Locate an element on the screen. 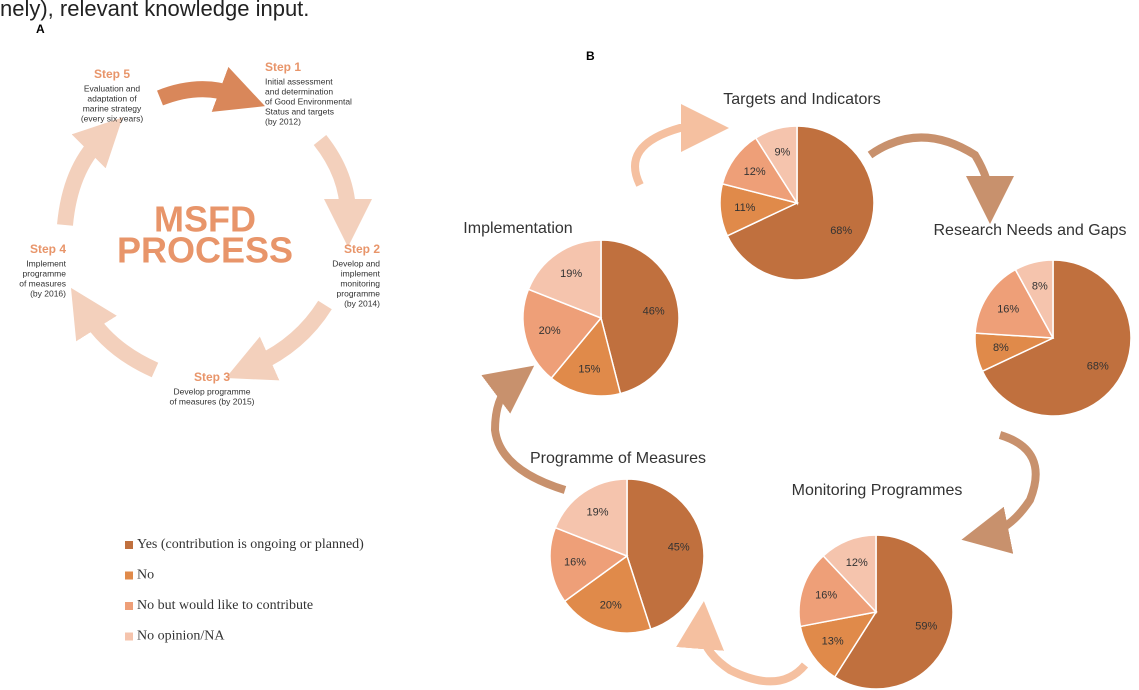  step-text: Evaluation and is located at coordinates (112, 88).